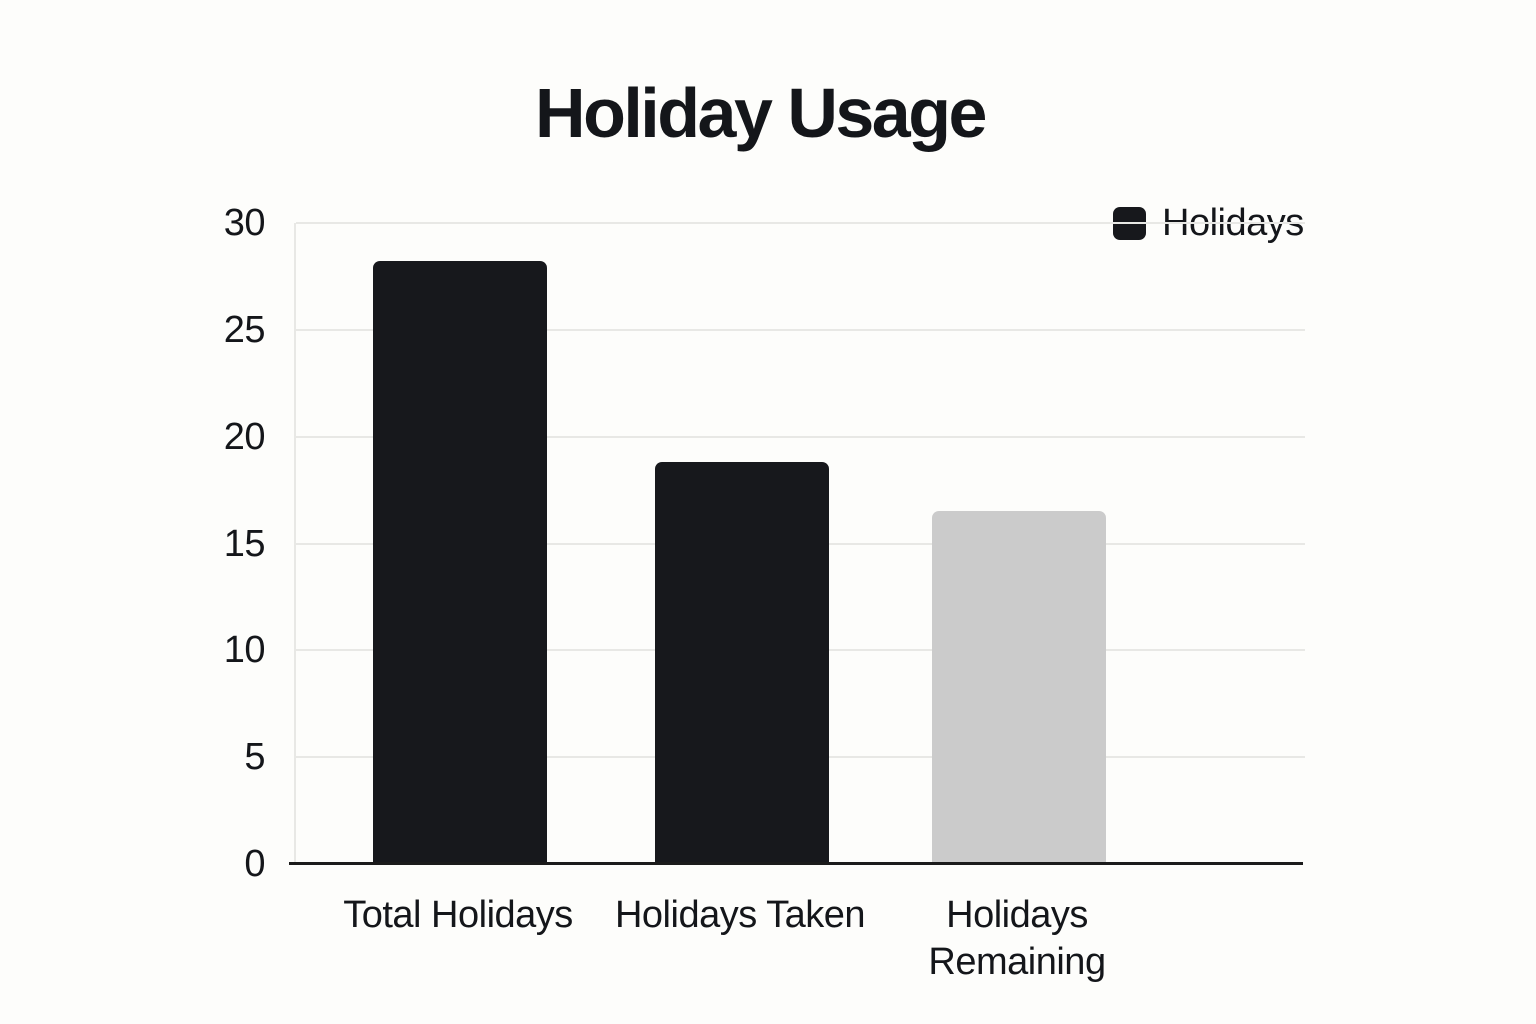 The width and height of the screenshot is (1536, 1024). What do you see at coordinates (244, 543) in the screenshot?
I see `y-tick-label-15: 15` at bounding box center [244, 543].